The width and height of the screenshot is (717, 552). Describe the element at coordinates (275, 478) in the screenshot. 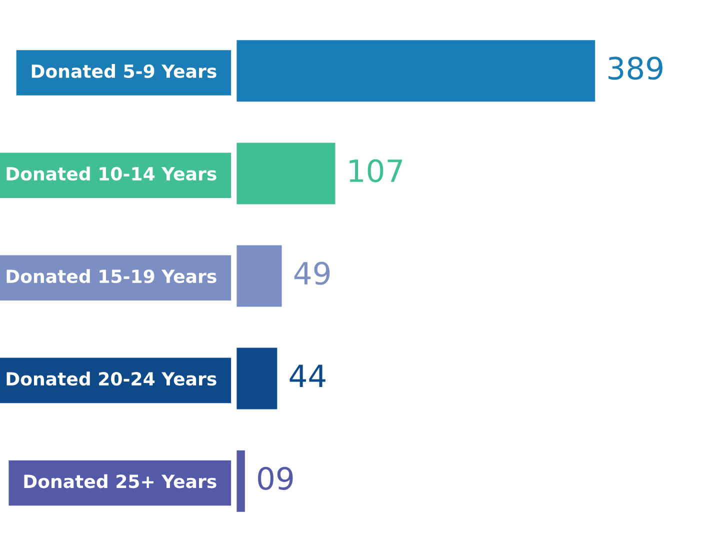

I see `data-label: 09` at that location.